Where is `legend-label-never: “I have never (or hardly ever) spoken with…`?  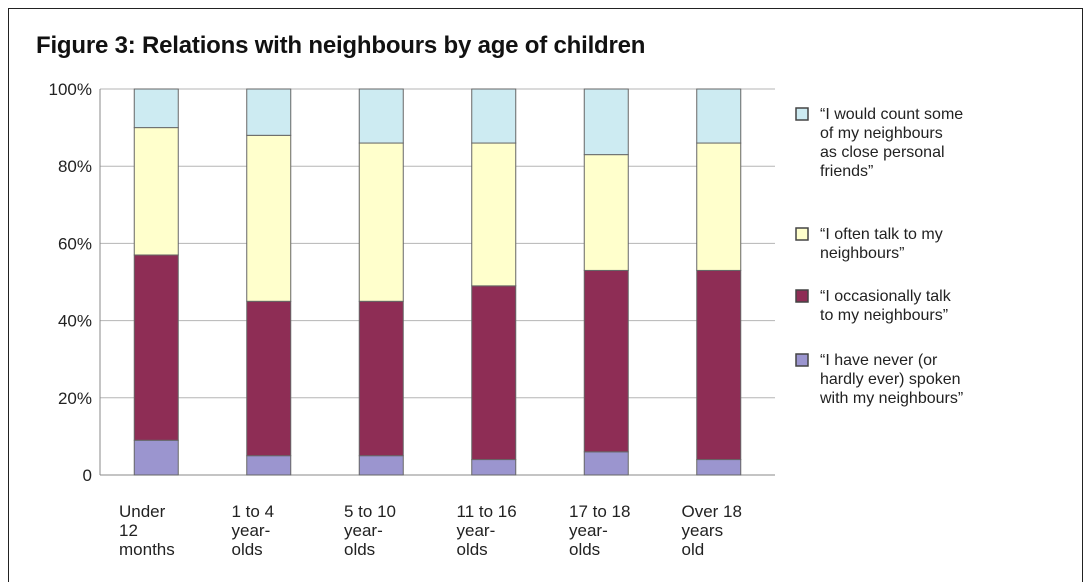
legend-label-never: “I have never (or hardly ever) spoken with… is located at coordinates (891, 379).